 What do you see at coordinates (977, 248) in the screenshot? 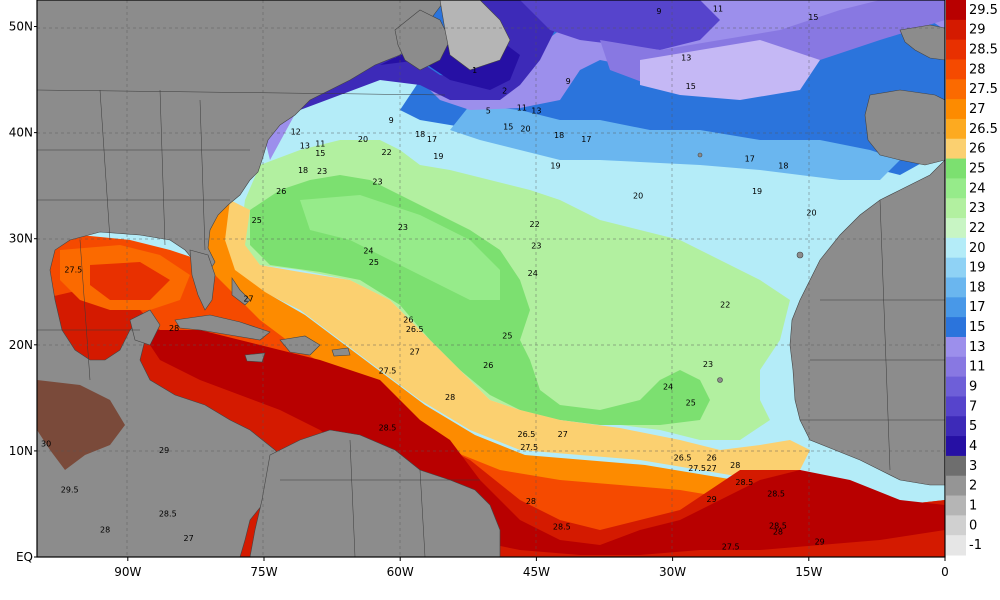
I see `colorbar-label: 20` at bounding box center [977, 248].